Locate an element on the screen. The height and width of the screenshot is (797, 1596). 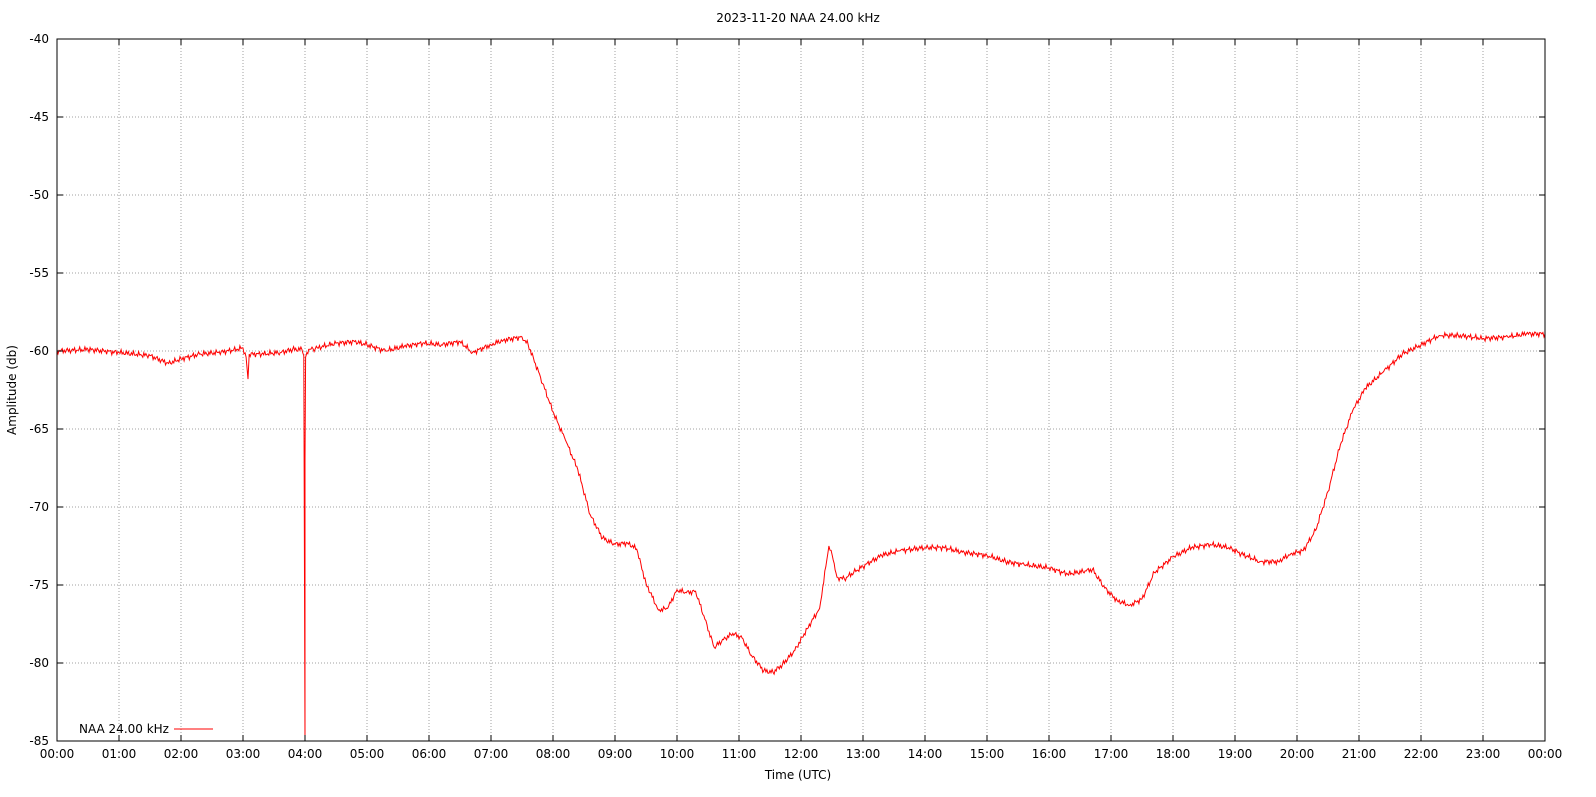
x-tick-label: 06:00 is located at coordinates (429, 754).